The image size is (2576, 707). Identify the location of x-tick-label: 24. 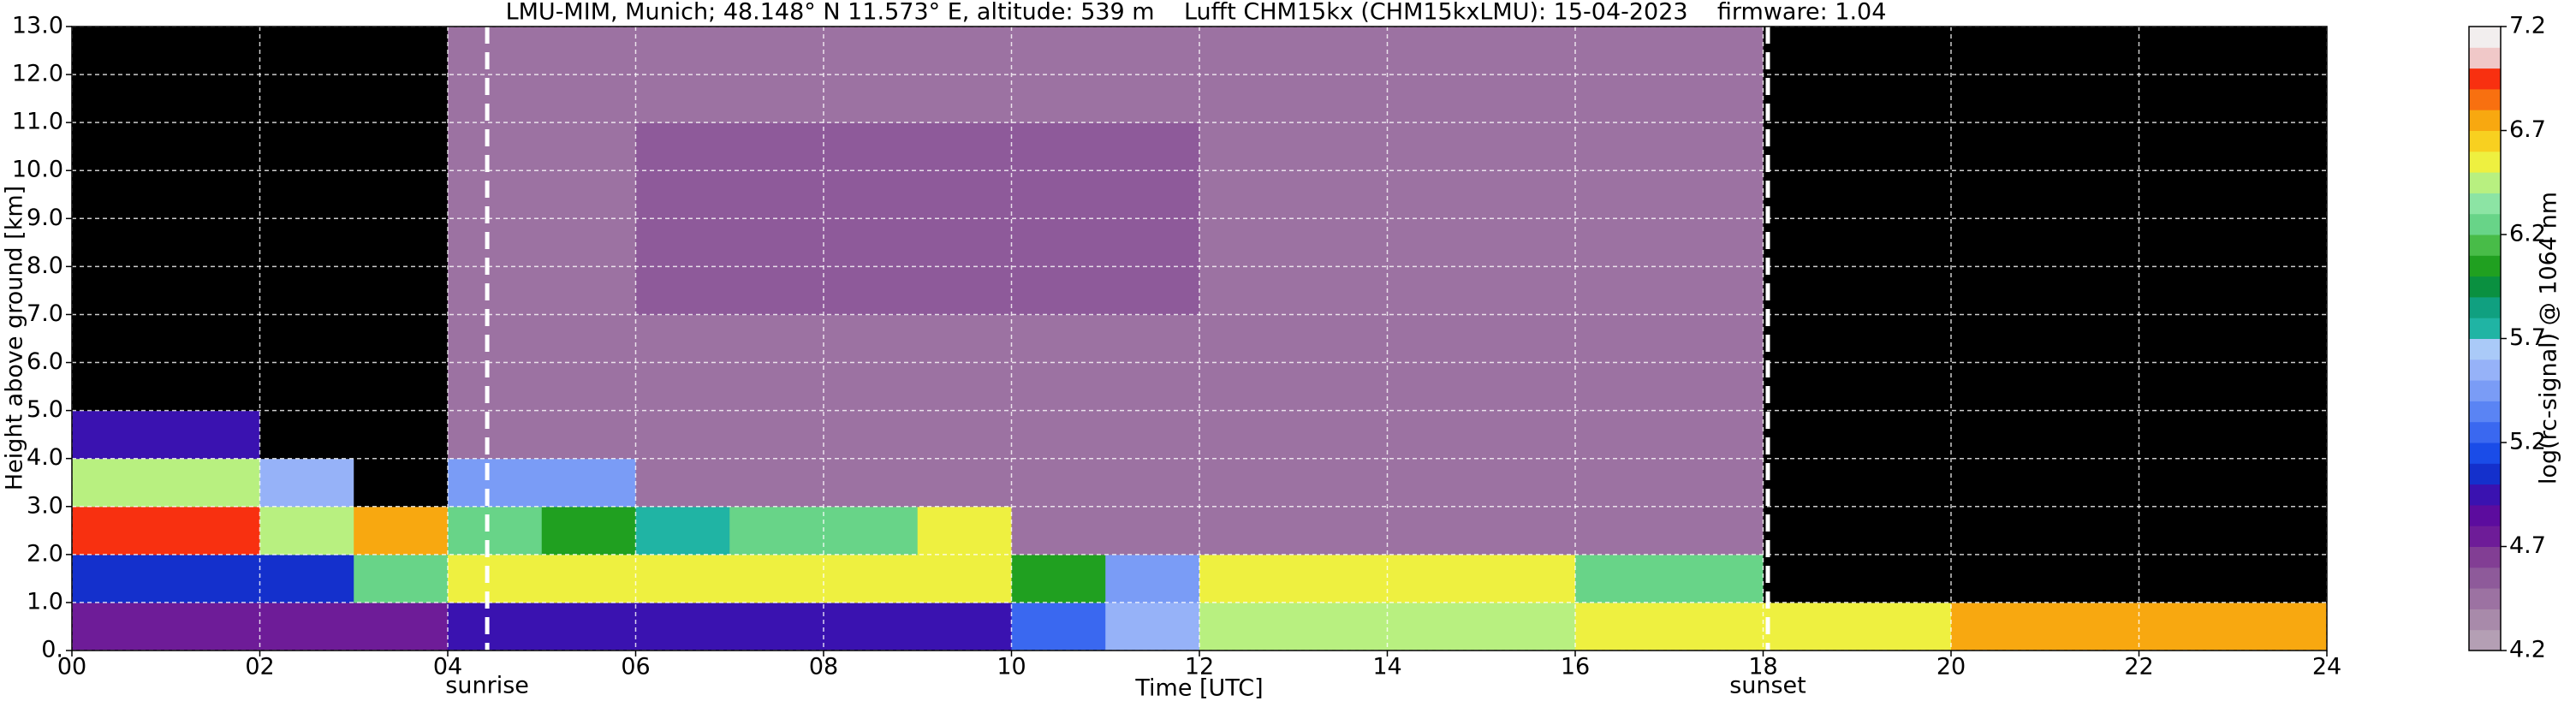
(2326, 667).